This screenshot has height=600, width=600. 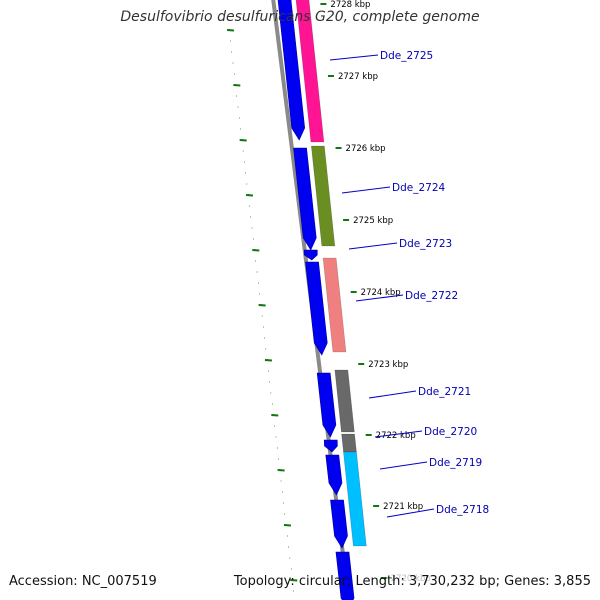 What do you see at coordinates (406, 56) in the screenshot?
I see `gene-label: Dde_2725` at bounding box center [406, 56].